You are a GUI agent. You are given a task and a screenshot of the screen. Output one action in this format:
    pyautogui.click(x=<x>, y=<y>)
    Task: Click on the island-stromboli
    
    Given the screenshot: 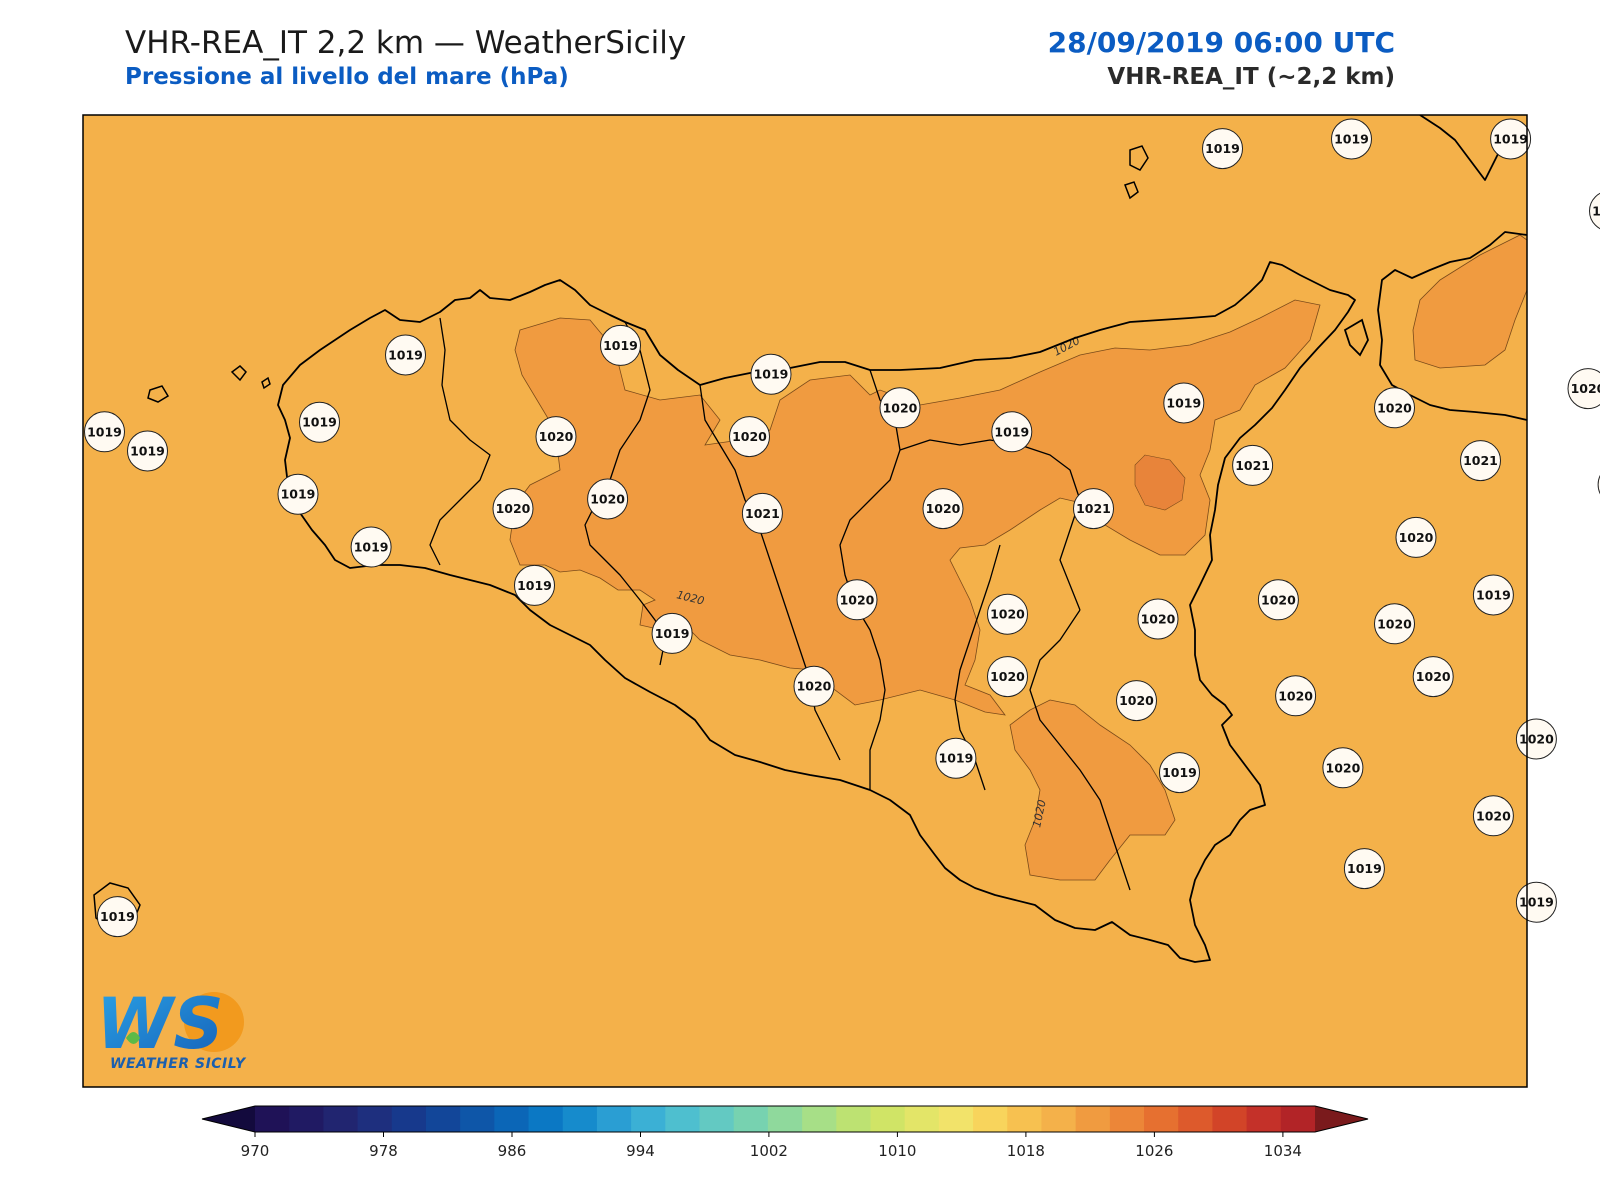 What is the action you would take?
    pyautogui.click(x=1139, y=158)
    